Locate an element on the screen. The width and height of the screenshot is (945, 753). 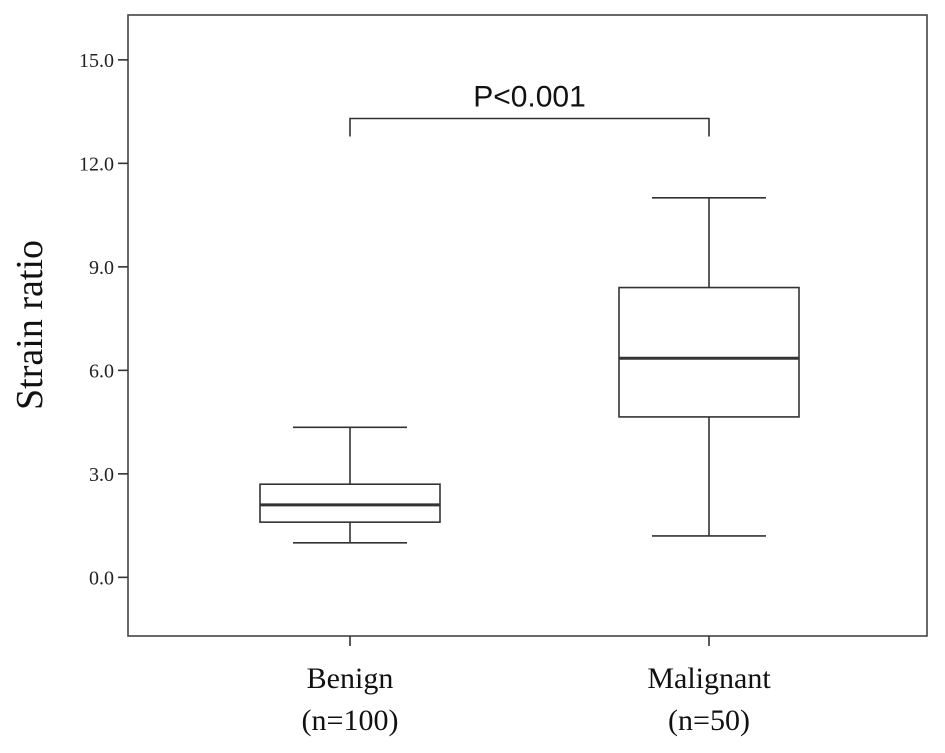
y-tick-label: 0.0 is located at coordinates (101, 578).